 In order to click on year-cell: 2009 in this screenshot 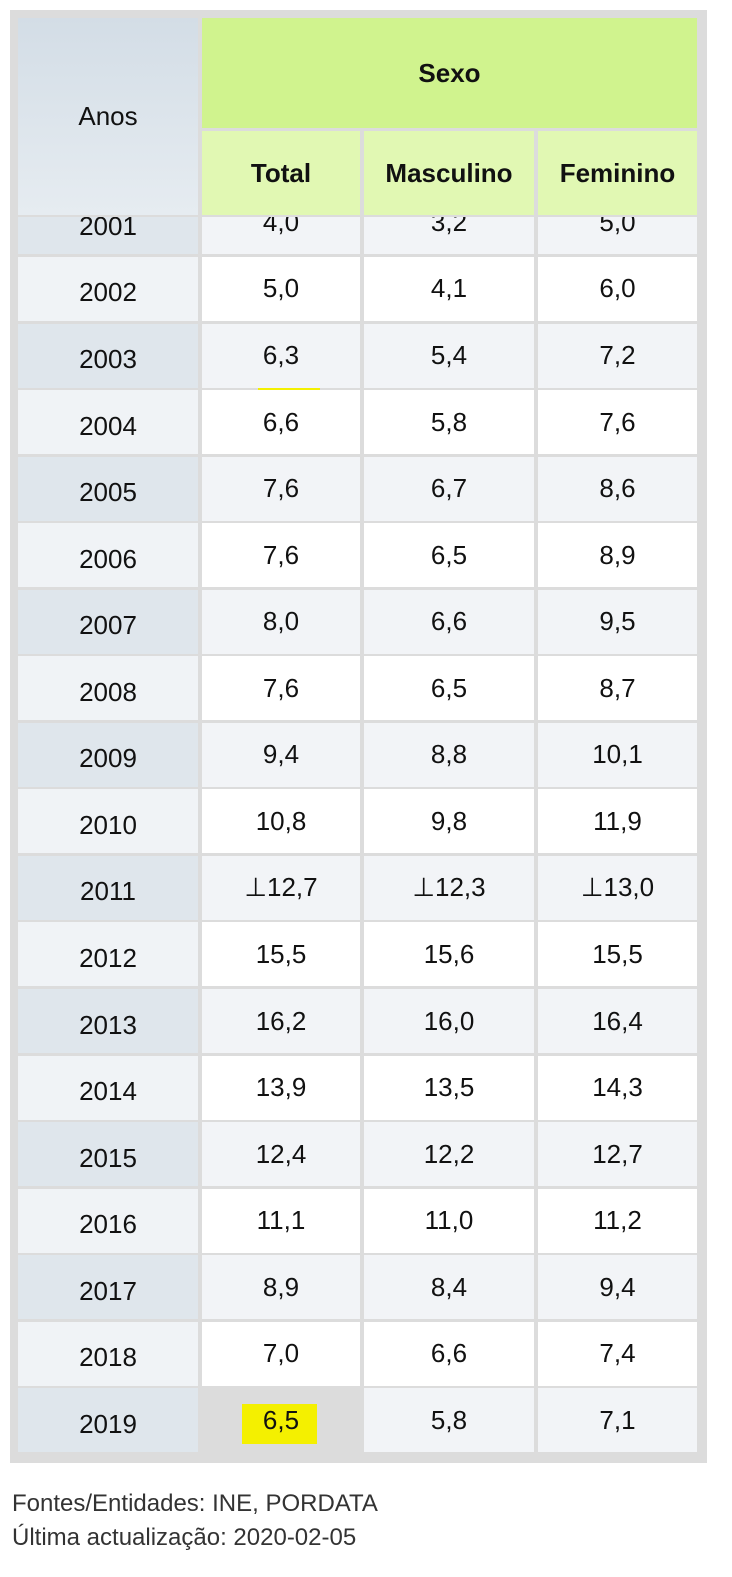, I will do `click(108, 754)`.